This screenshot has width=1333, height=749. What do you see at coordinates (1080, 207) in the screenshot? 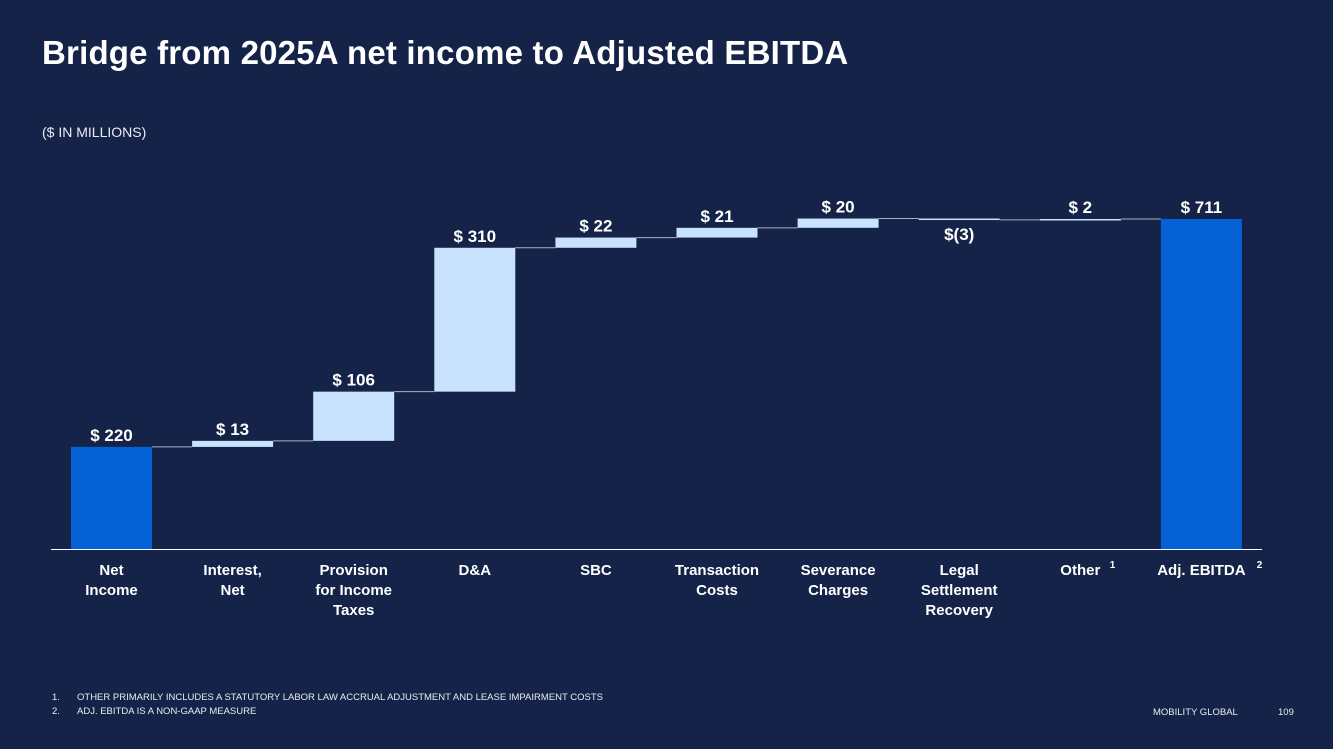
I see `data-label-9: $ 2` at bounding box center [1080, 207].